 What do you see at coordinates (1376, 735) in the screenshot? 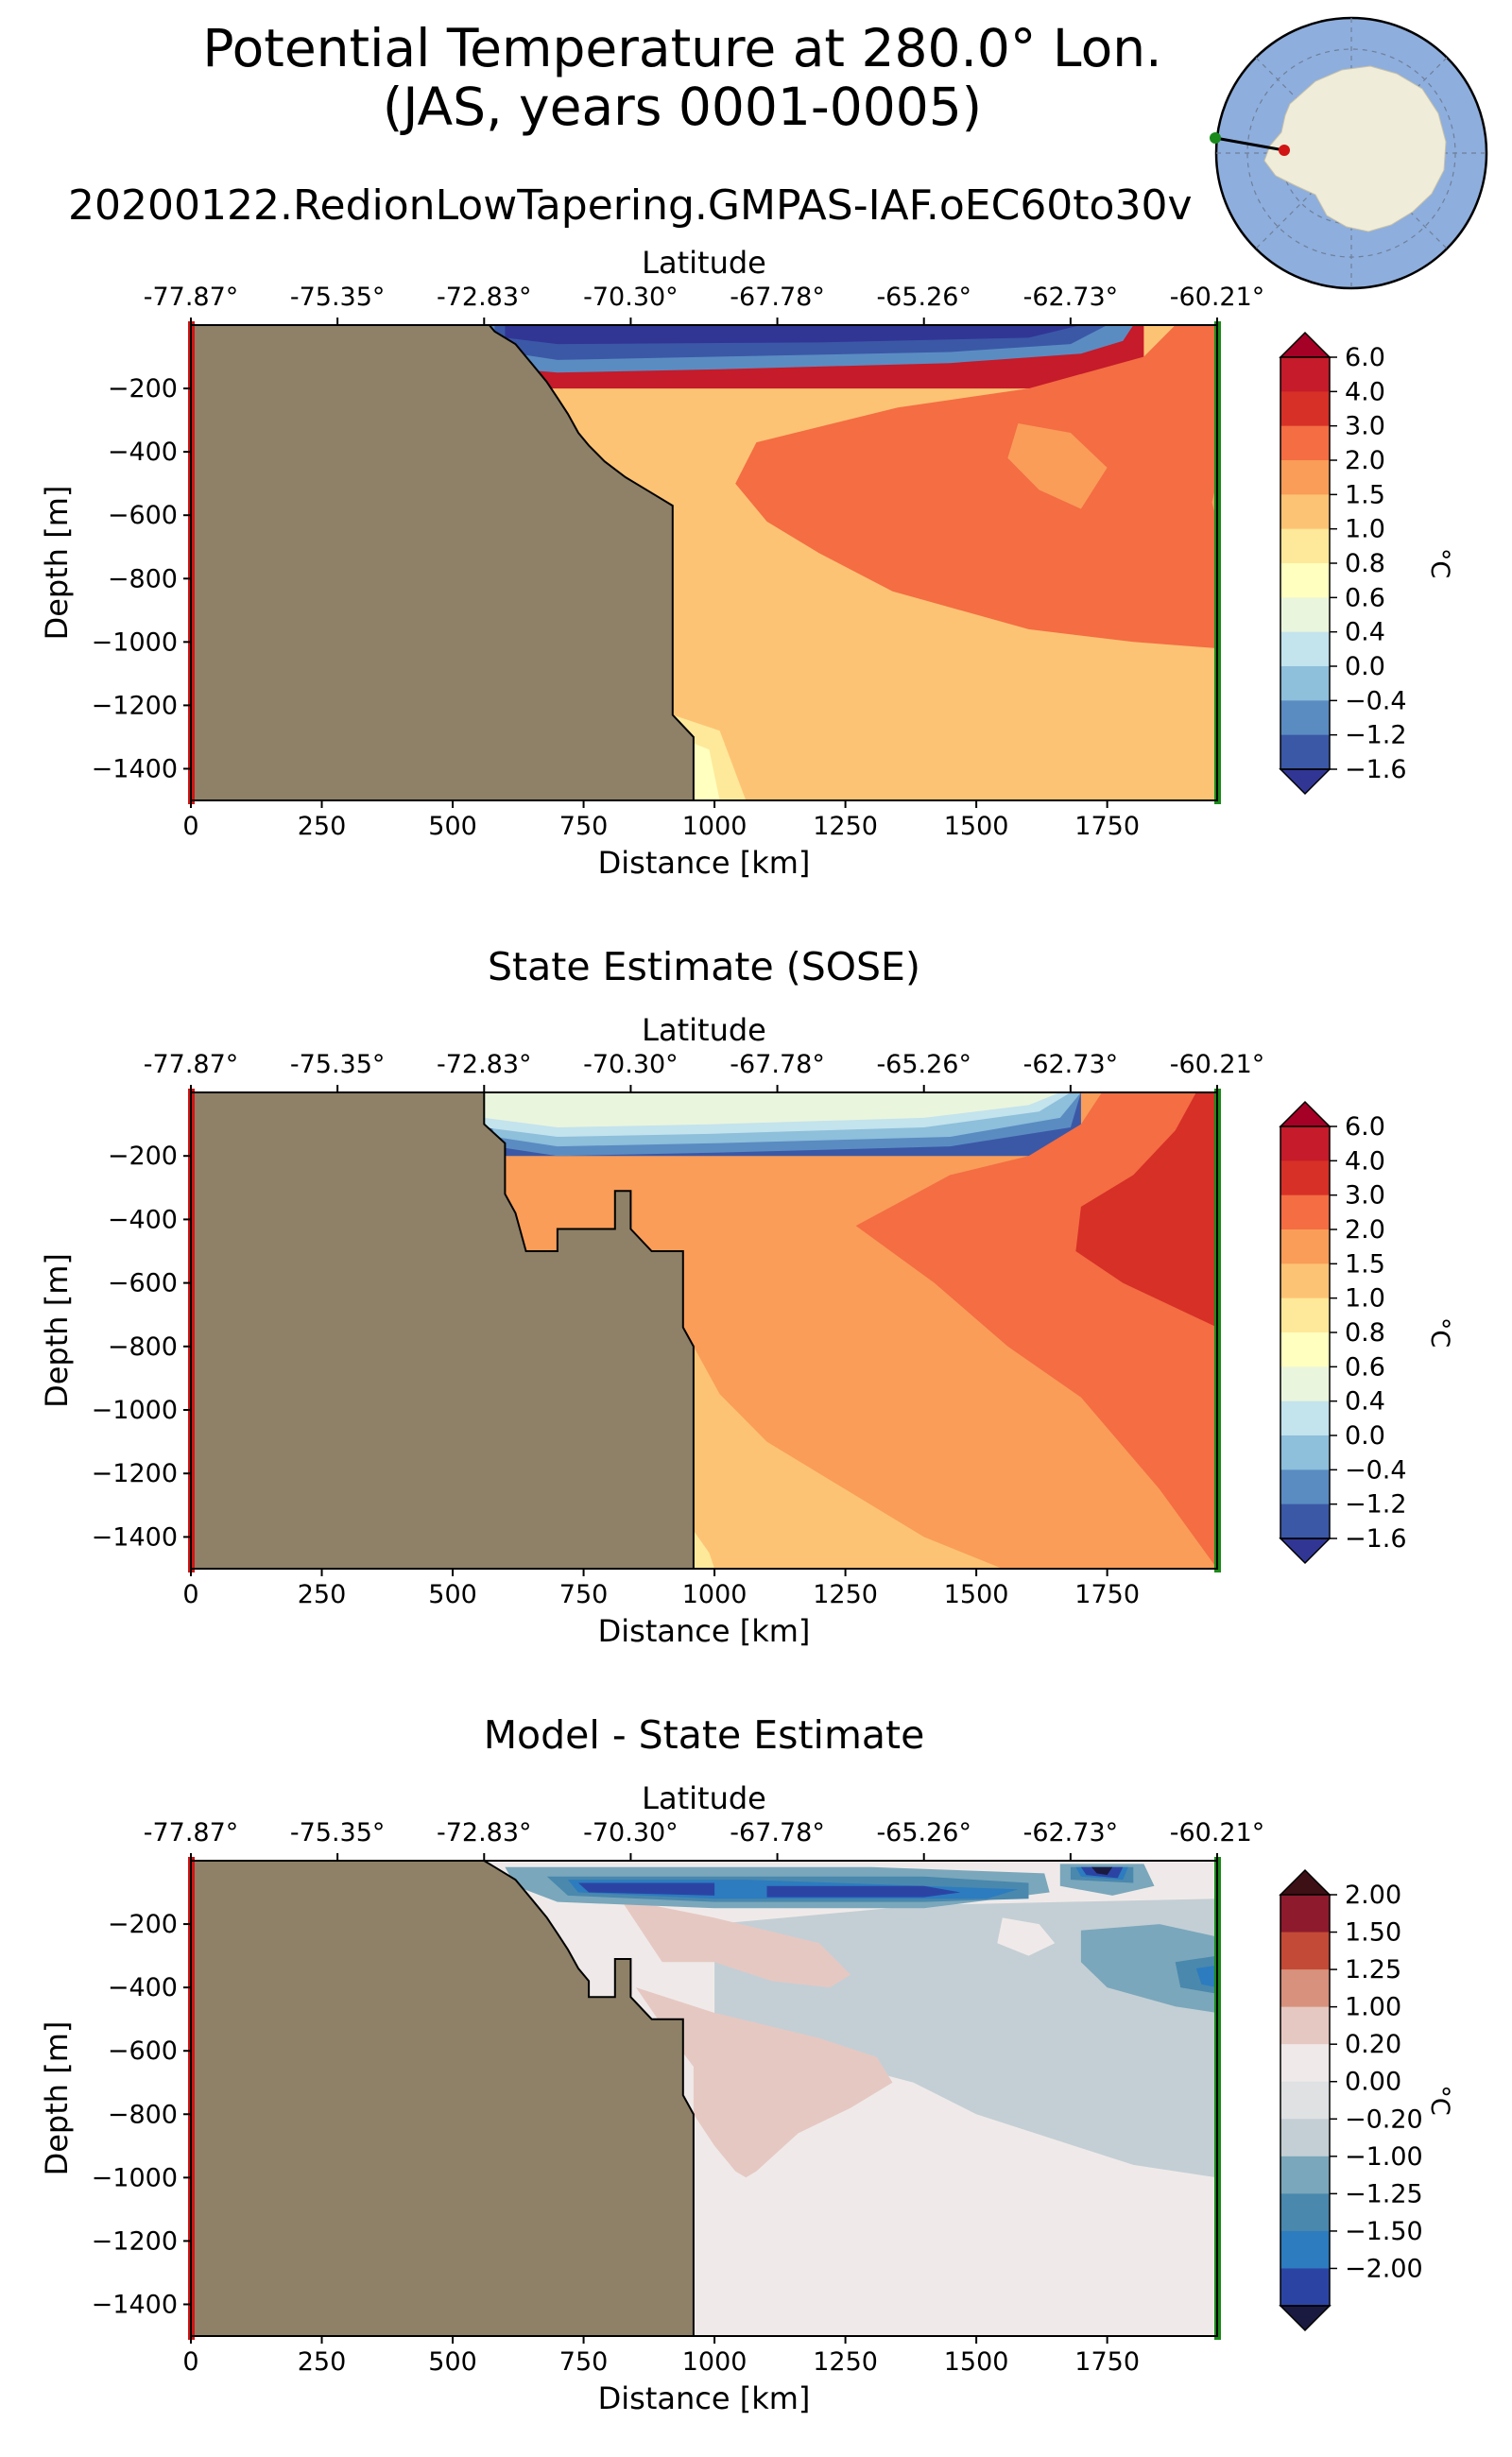
I see `colorbar-tick-label: −1.2` at bounding box center [1376, 735].